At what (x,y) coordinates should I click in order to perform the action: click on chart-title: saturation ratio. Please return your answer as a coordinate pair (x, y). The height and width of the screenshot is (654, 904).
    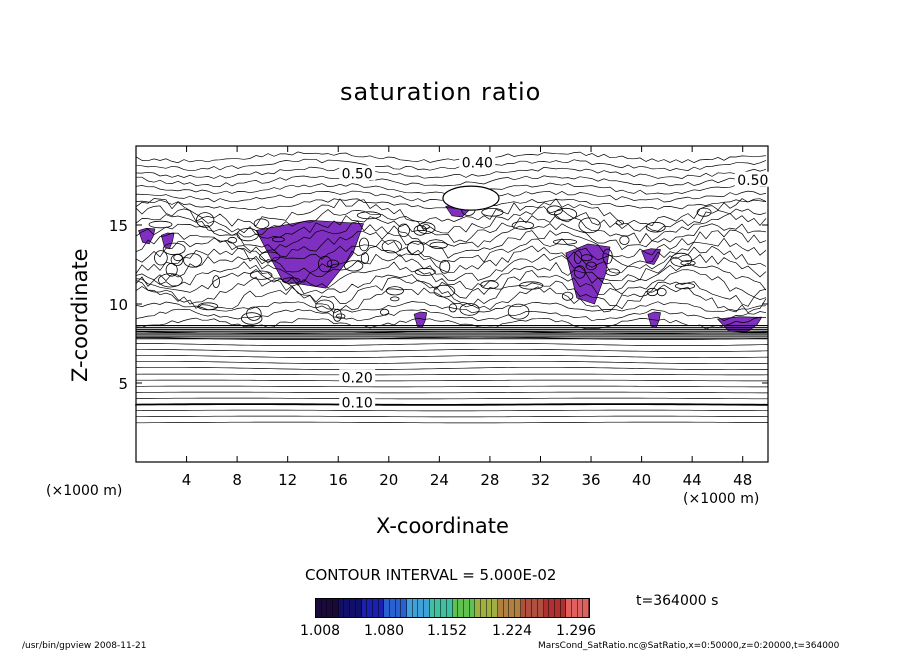
    Looking at the image, I should click on (441, 92).